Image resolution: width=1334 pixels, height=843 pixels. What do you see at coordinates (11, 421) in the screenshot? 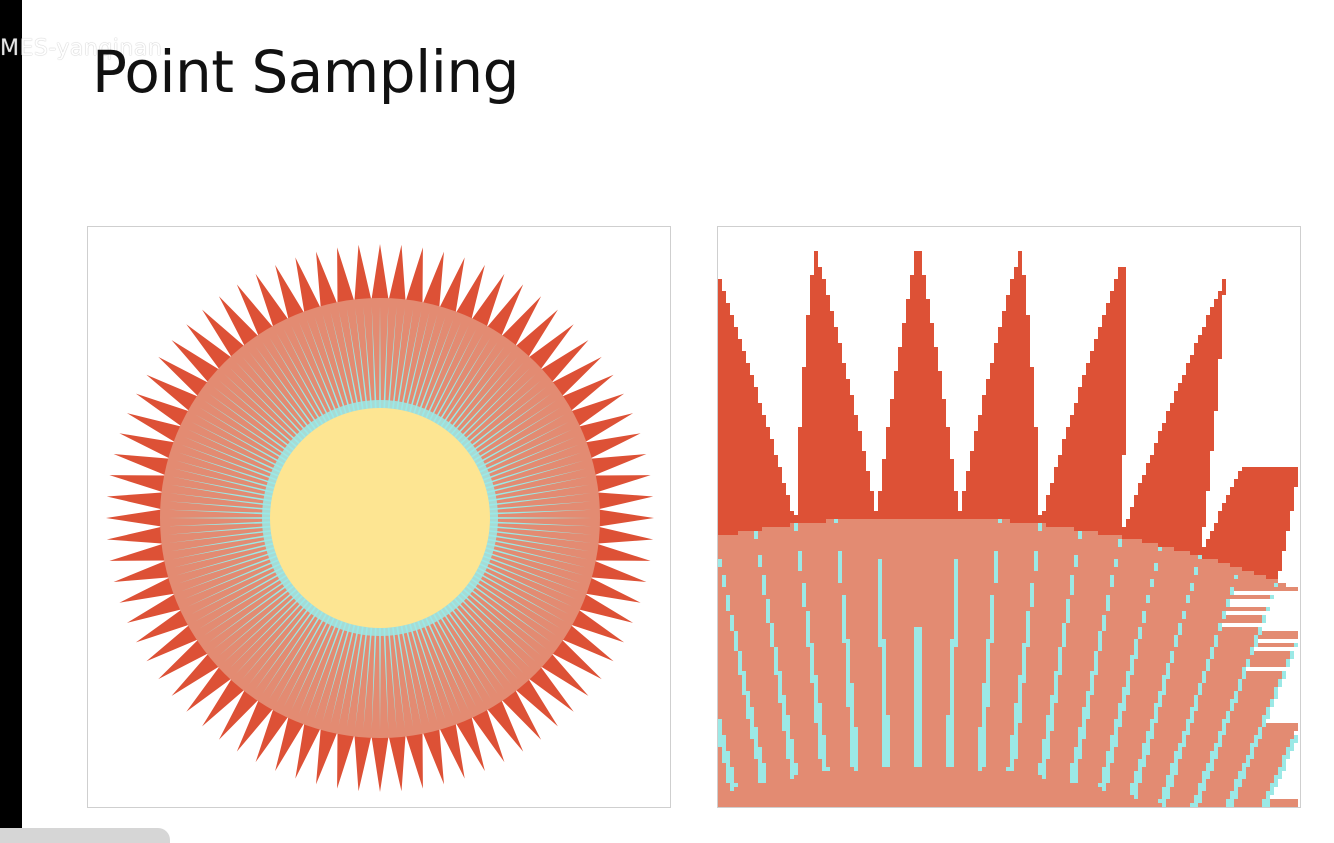
I see `left-edge-bar` at bounding box center [11, 421].